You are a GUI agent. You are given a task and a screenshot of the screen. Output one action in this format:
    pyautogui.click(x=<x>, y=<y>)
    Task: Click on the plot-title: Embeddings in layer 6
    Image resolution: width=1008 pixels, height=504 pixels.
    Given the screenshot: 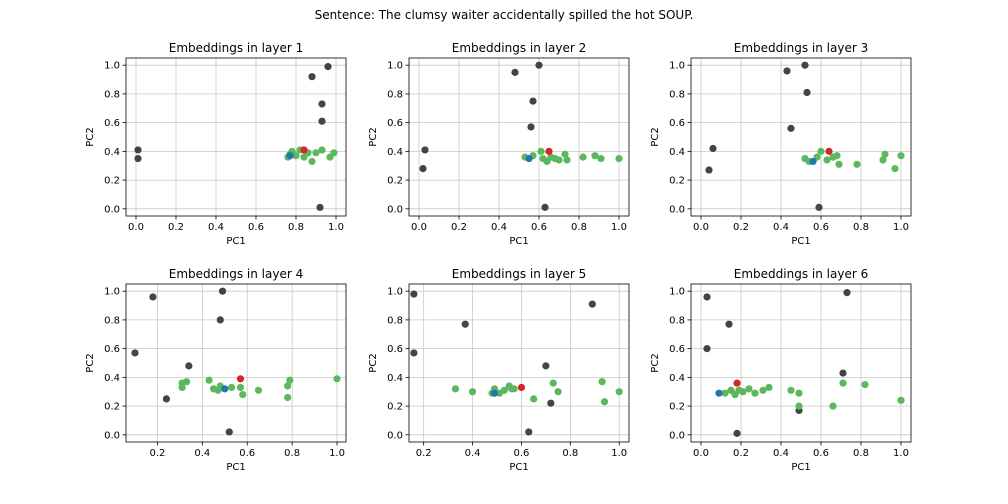 What is the action you would take?
    pyautogui.click(x=801, y=274)
    